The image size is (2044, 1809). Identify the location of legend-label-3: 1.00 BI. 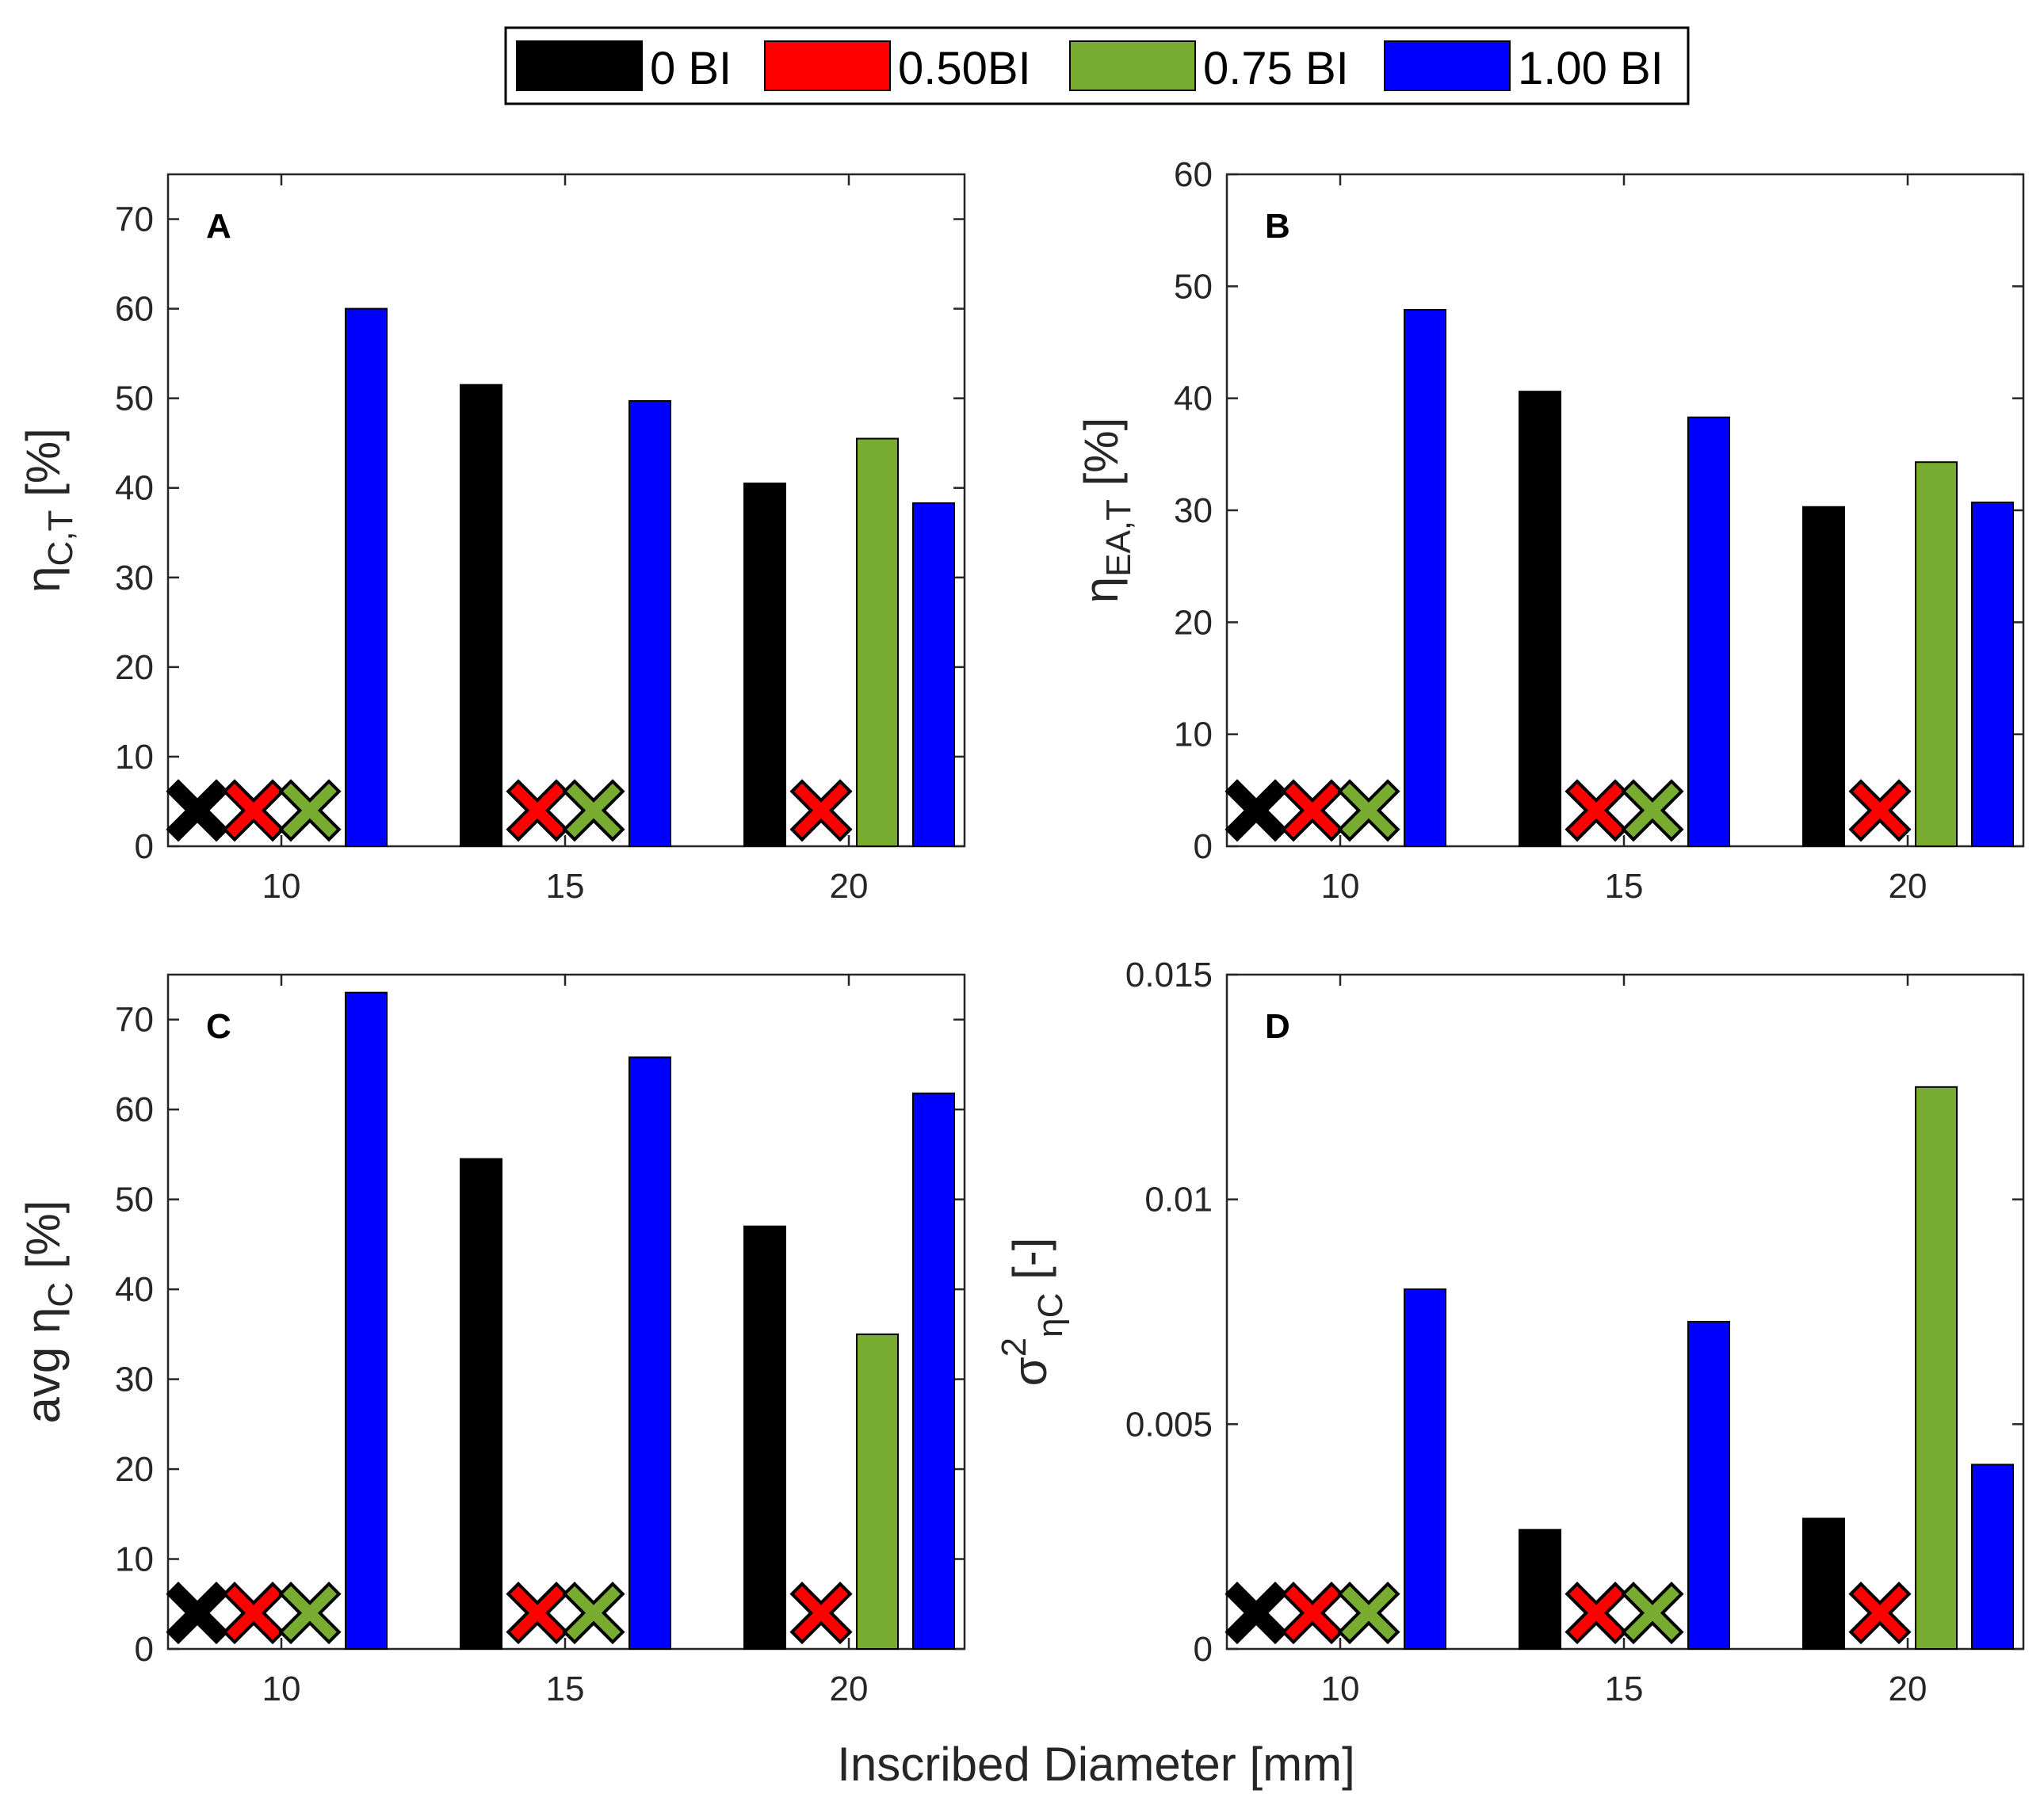
(1591, 68).